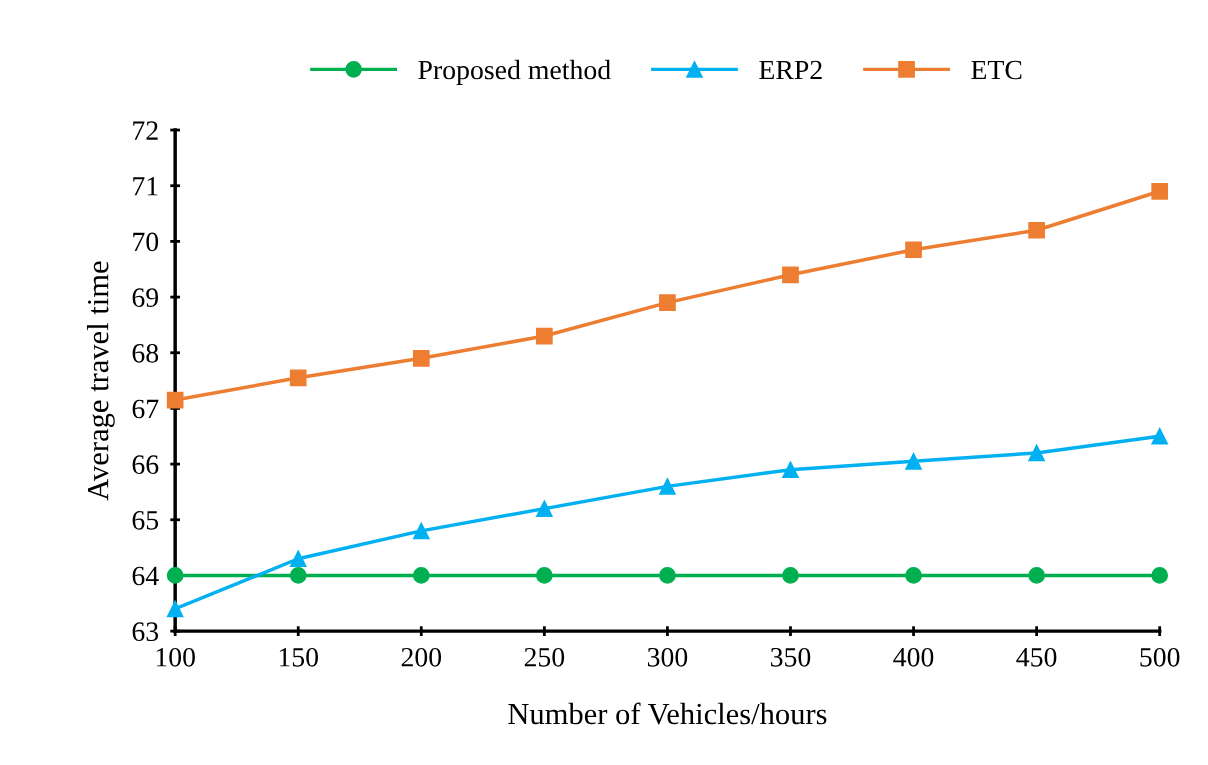 This screenshot has width=1208, height=765. What do you see at coordinates (667, 657) in the screenshot?
I see `x-tick-label: 300` at bounding box center [667, 657].